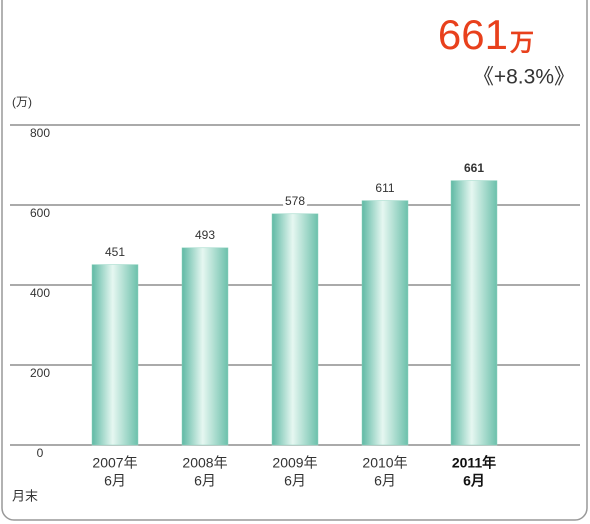 This screenshot has width=590, height=524. What do you see at coordinates (40, 373) in the screenshot?
I see `y-tick-label: 200` at bounding box center [40, 373].